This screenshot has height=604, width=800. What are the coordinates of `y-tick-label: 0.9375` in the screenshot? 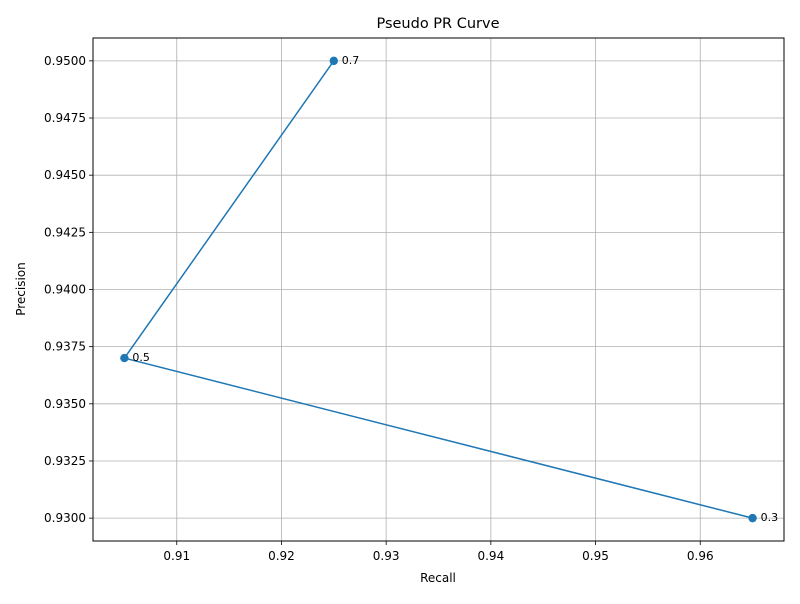 It's located at (65, 347).